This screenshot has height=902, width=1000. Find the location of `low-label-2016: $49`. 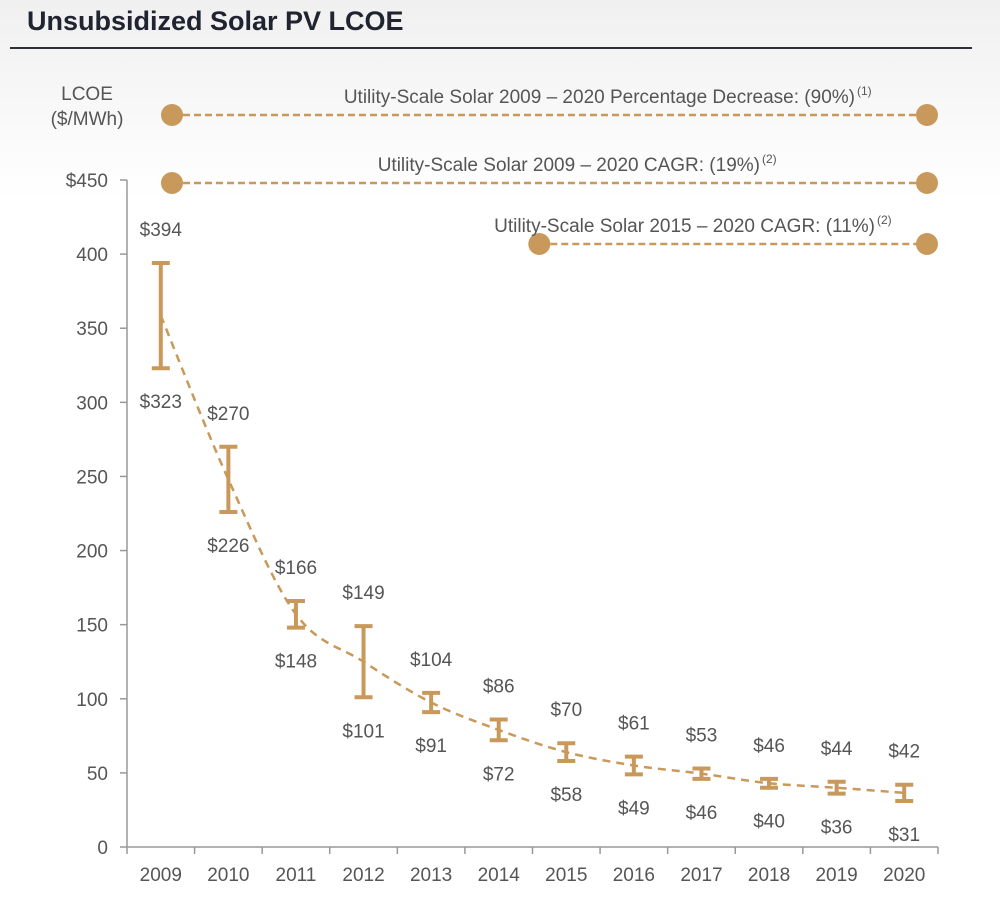

low-label-2016: $49 is located at coordinates (634, 808).